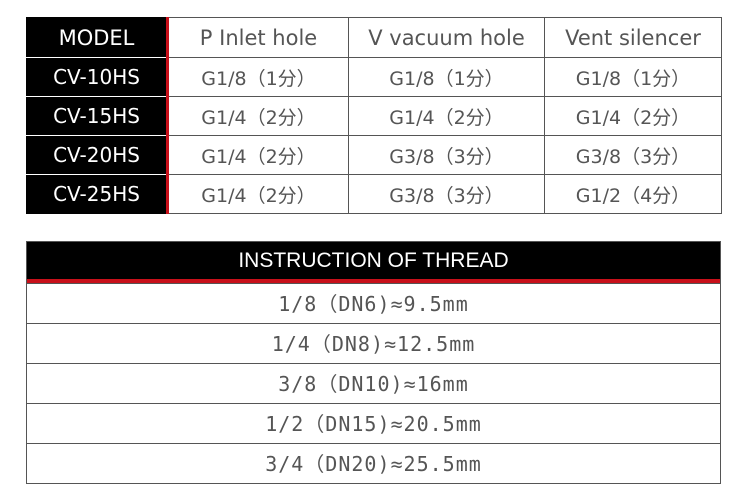 The width and height of the screenshot is (750, 496). I want to click on header-v-vacuum: V vacuum hole, so click(446, 37).